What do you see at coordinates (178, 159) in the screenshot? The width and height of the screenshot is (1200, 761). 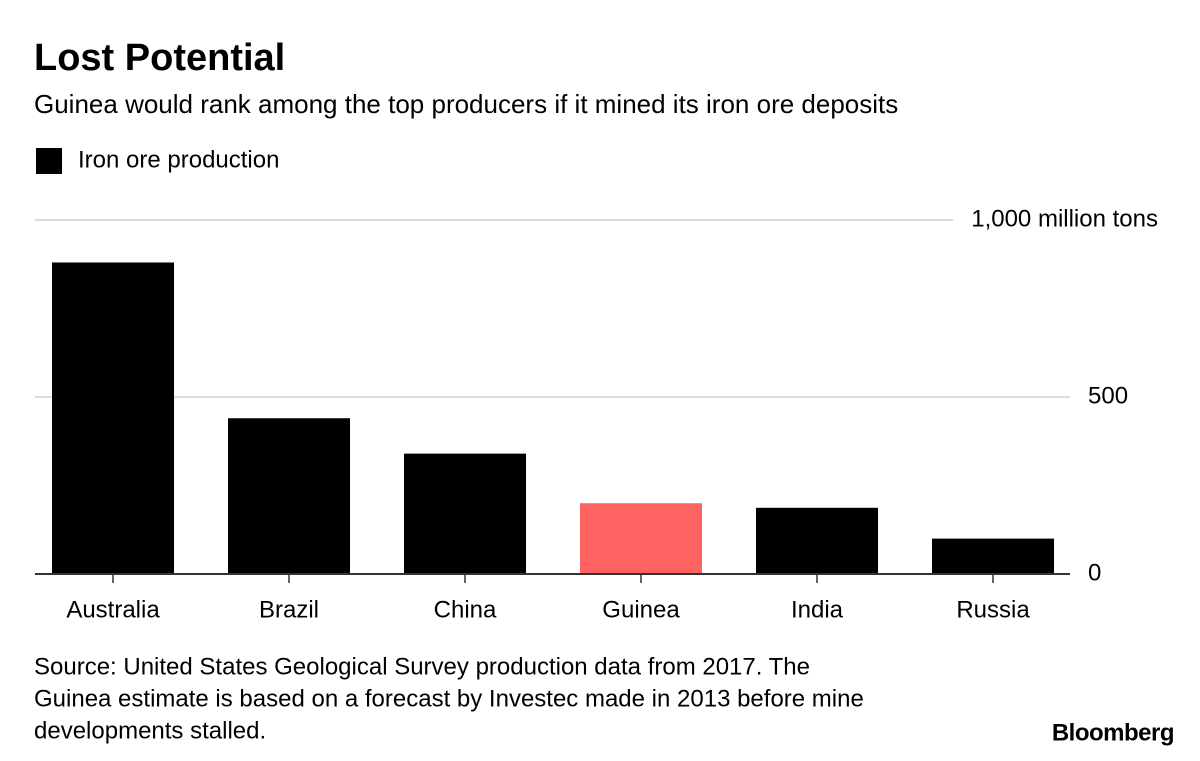 I see `legend-label: Iron ore production` at bounding box center [178, 159].